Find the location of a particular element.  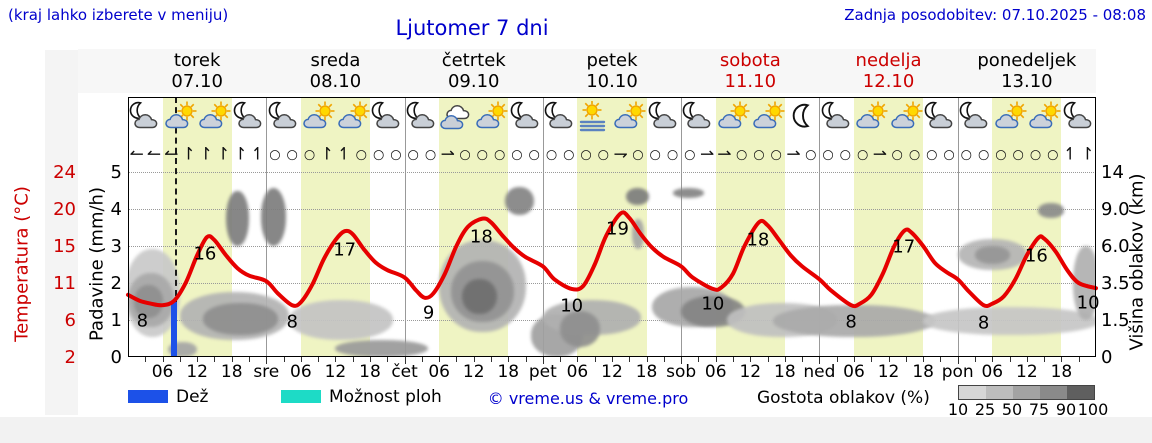

gridline is located at coordinates (612, 172).